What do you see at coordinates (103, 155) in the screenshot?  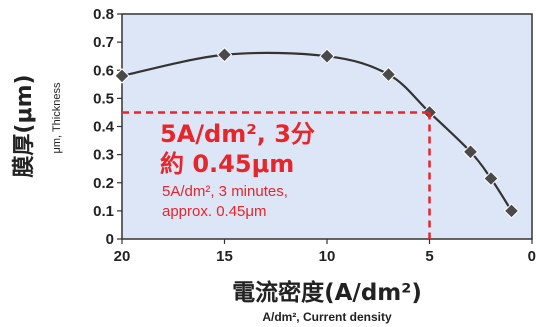 I see `y-tick-label: 0.3` at bounding box center [103, 155].